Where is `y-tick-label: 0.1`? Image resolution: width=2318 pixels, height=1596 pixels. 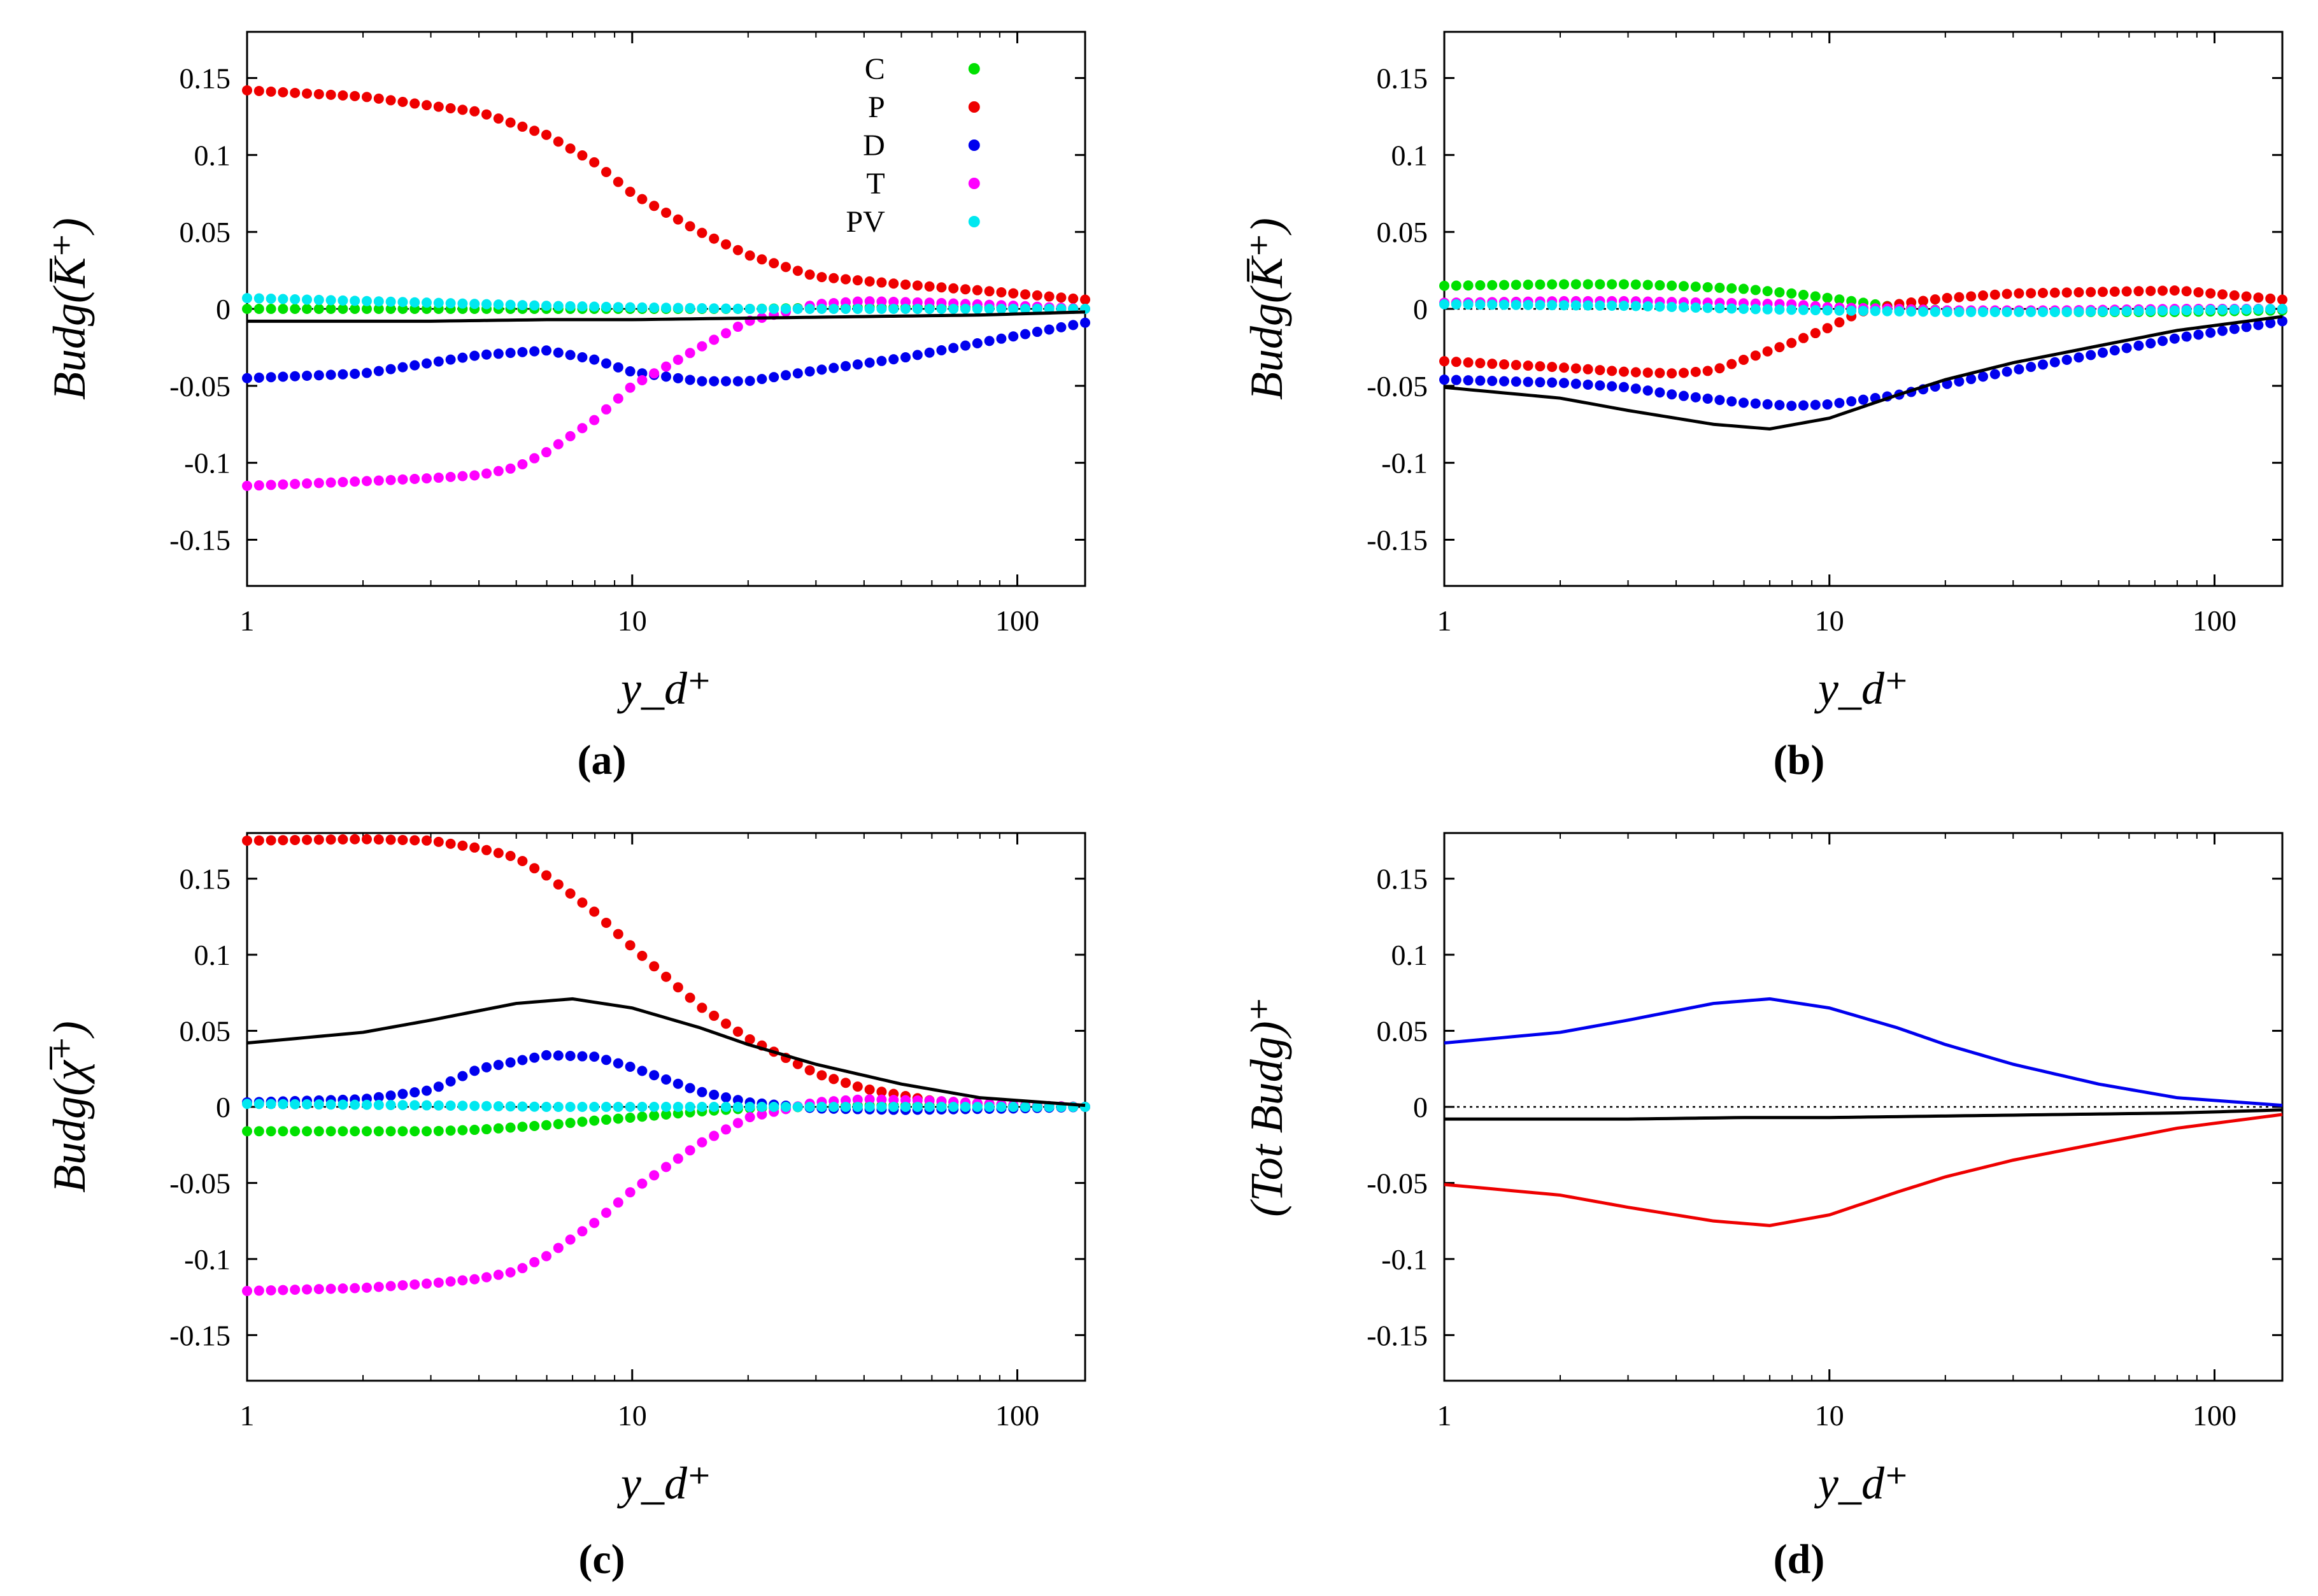 y-tick-label: 0.1 is located at coordinates (1409, 955).